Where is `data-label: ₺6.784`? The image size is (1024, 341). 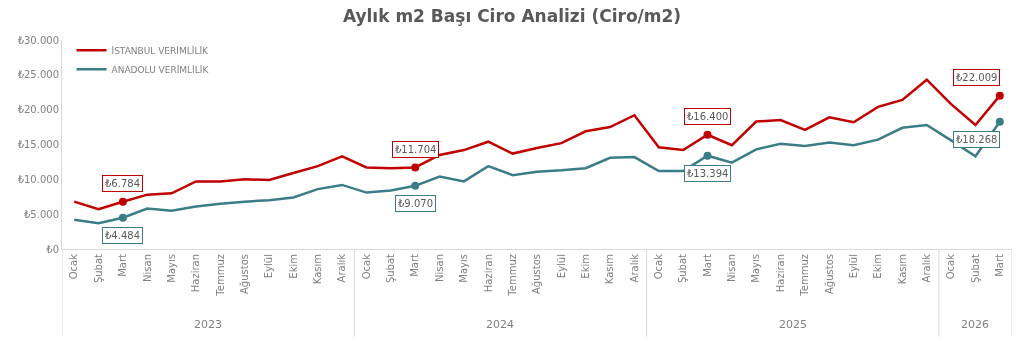
data-label: ₺6.784 is located at coordinates (122, 183).